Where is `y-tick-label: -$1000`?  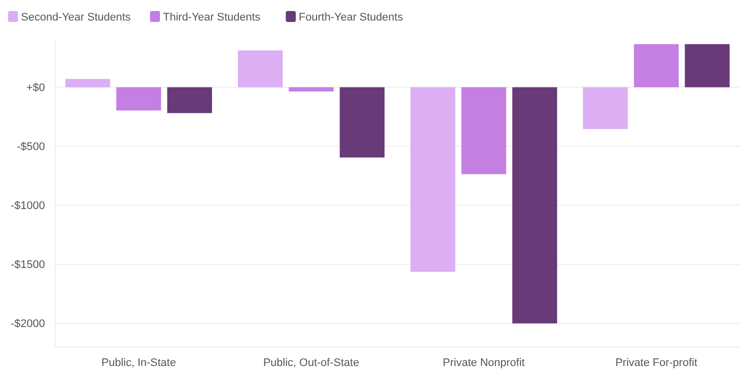
y-tick-label: -$1000 is located at coordinates (27, 206).